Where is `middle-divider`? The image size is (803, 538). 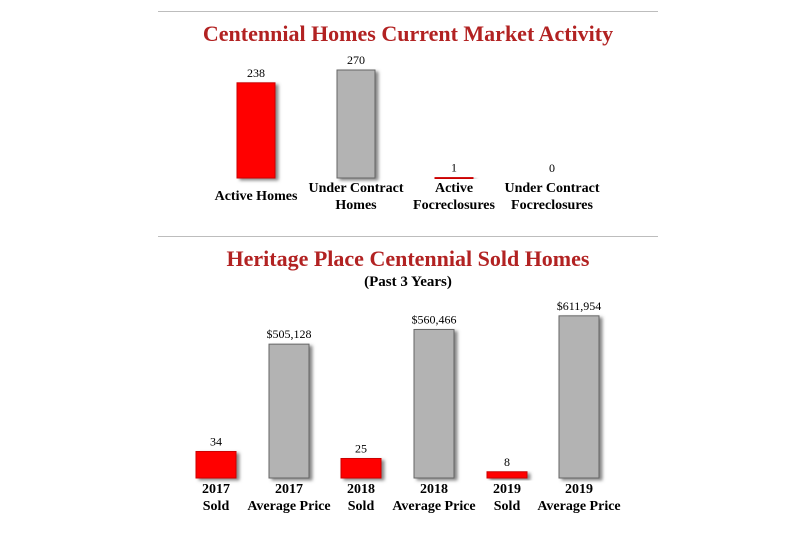
middle-divider is located at coordinates (408, 236).